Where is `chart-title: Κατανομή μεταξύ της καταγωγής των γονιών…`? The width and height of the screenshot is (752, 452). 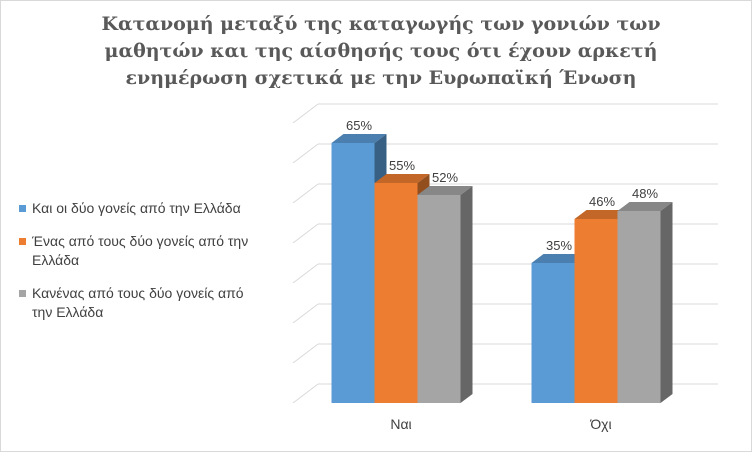 chart-title: Κατανομή μεταξύ της καταγωγής των γονιών… is located at coordinates (381, 51).